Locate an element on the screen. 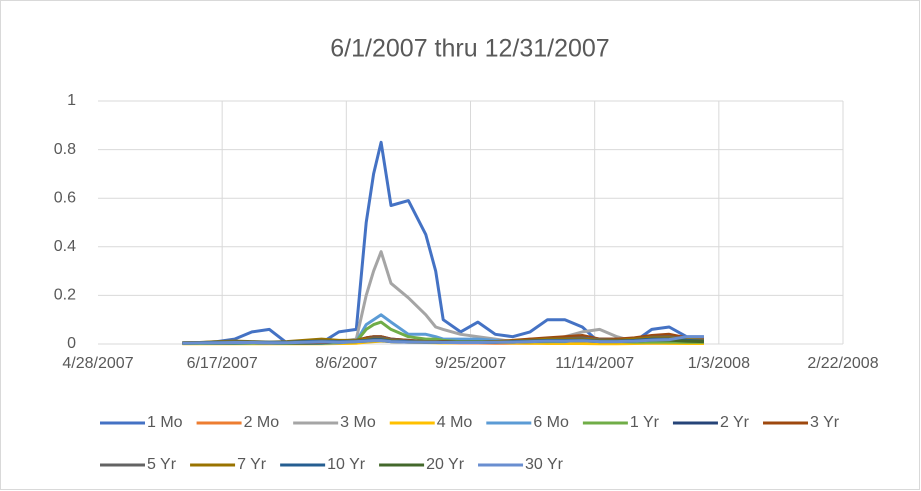  legend-label: 3 Mo is located at coordinates (358, 422).